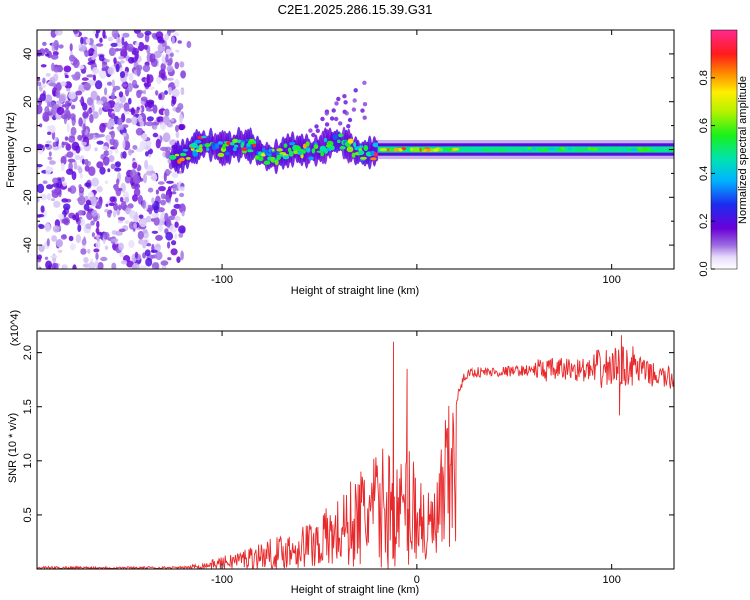 Image resolution: width=750 pixels, height=600 pixels. Describe the element at coordinates (355, 590) in the screenshot. I see `snr-x-label: Height of straight line (km)` at that location.